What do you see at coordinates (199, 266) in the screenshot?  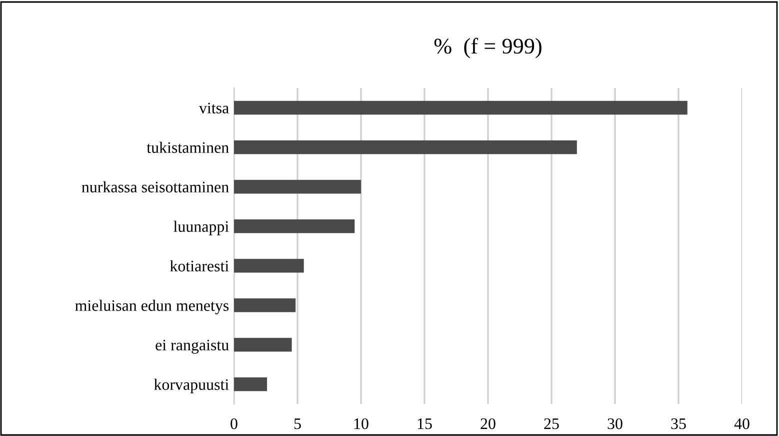 I see `y-tick-label: kotiaresti` at bounding box center [199, 266].